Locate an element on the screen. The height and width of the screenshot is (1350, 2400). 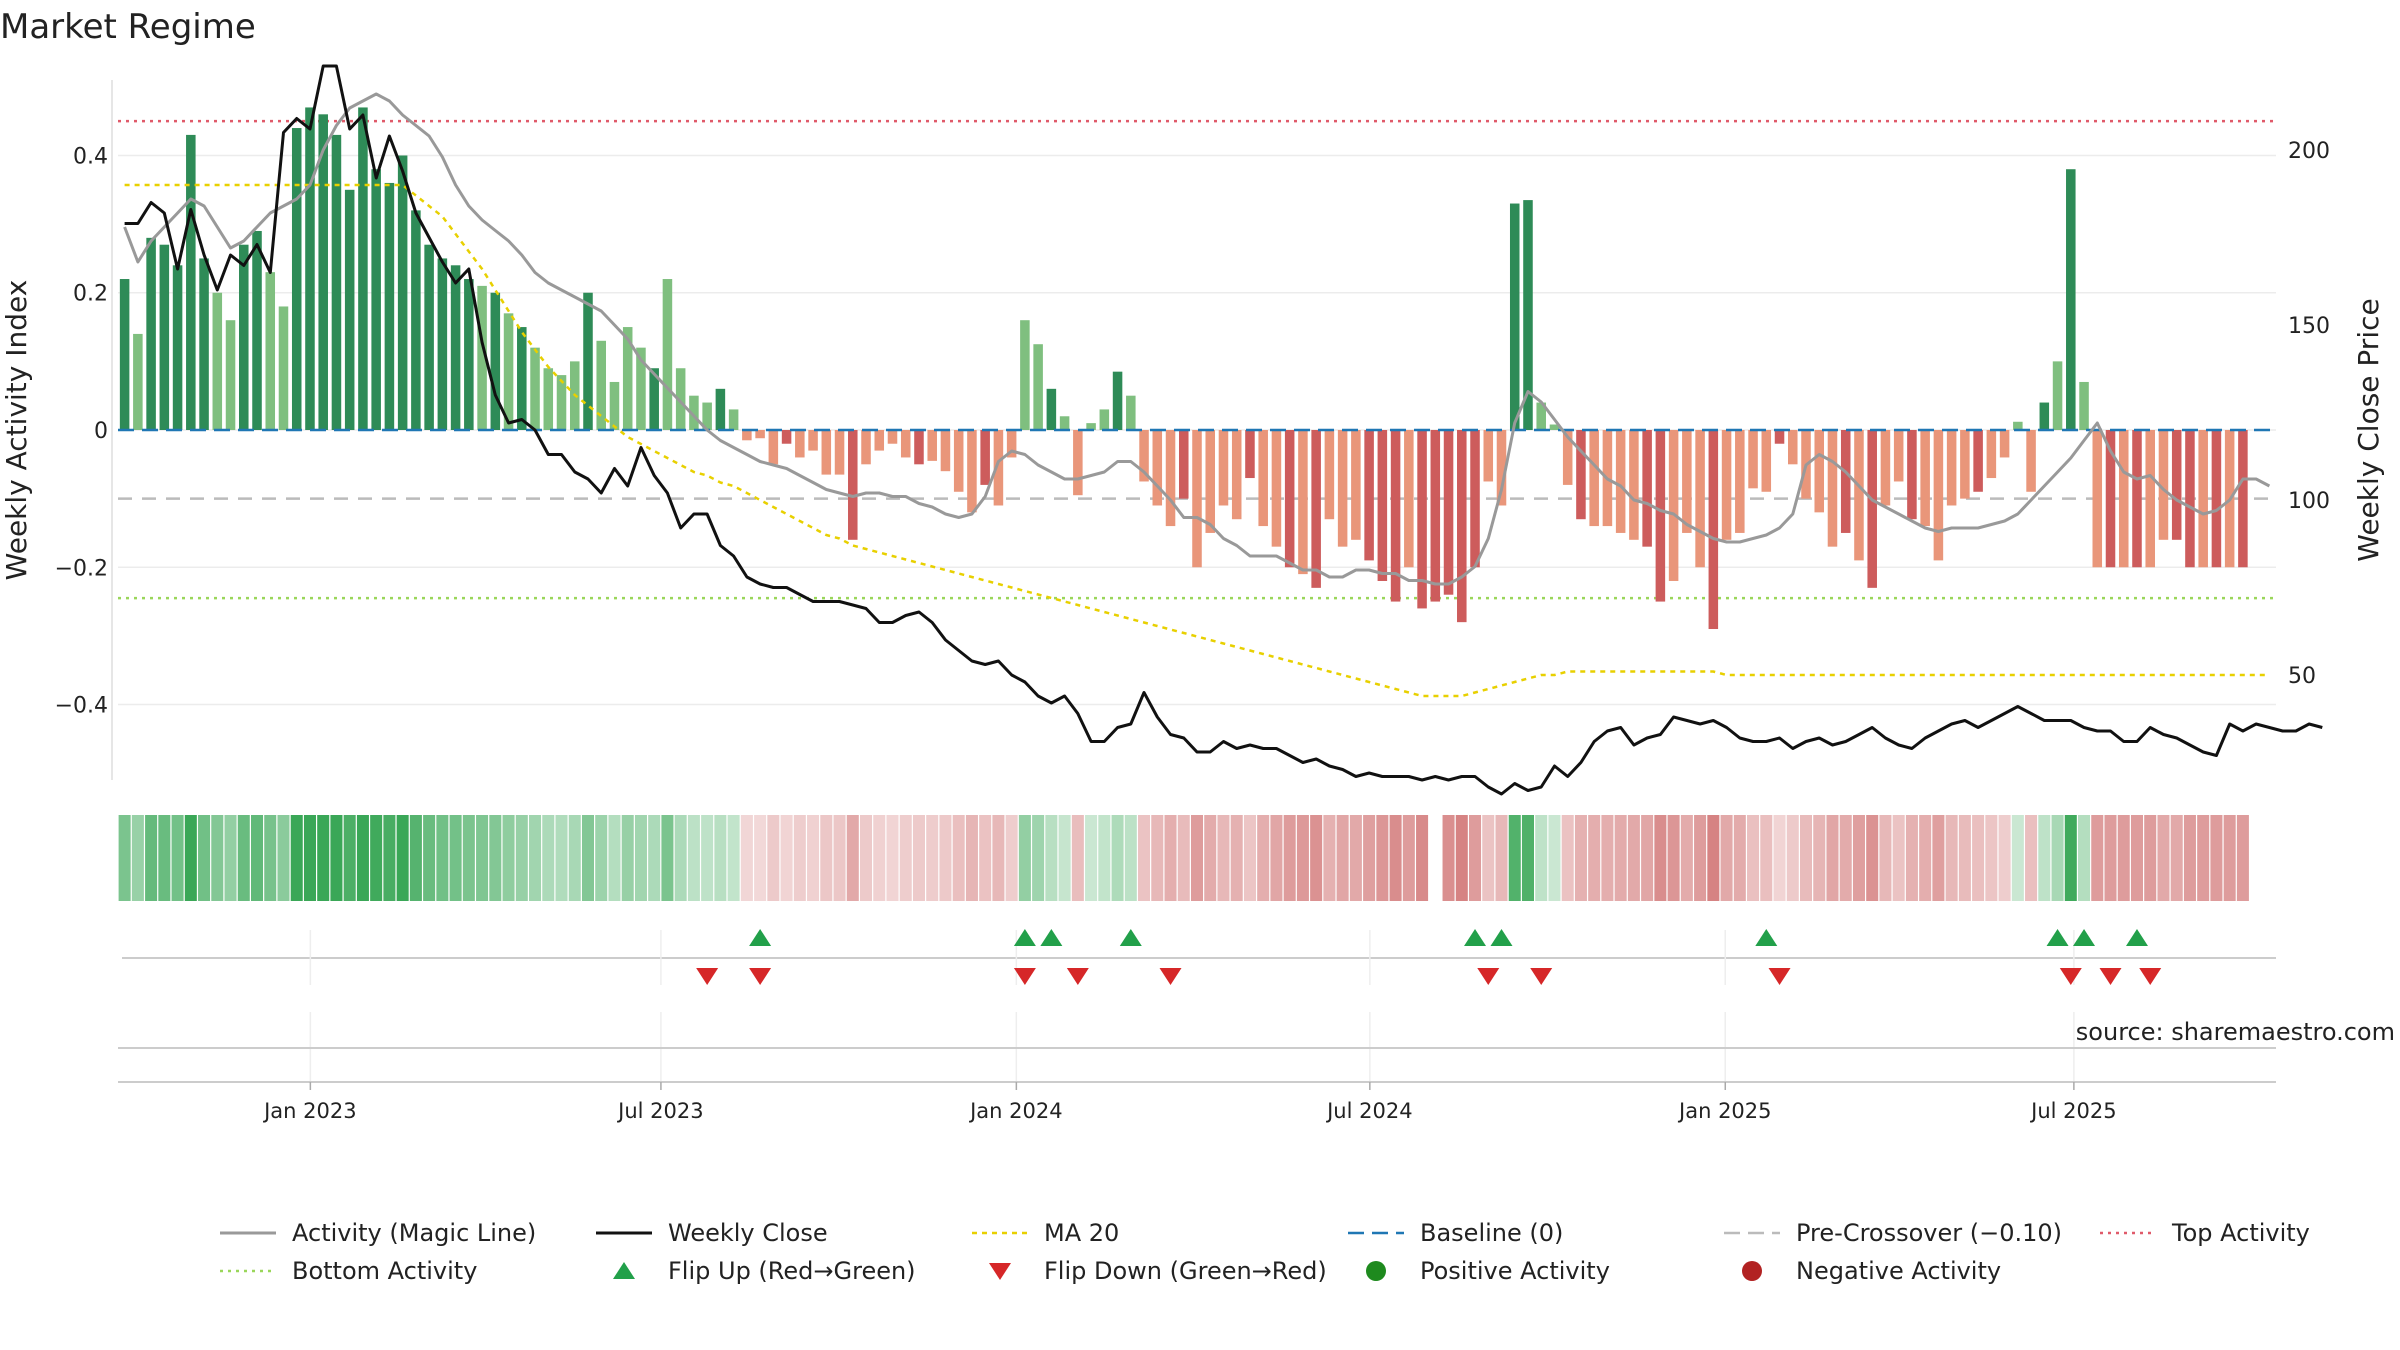
x-tick-label: Jan 2023 is located at coordinates (309, 1111).